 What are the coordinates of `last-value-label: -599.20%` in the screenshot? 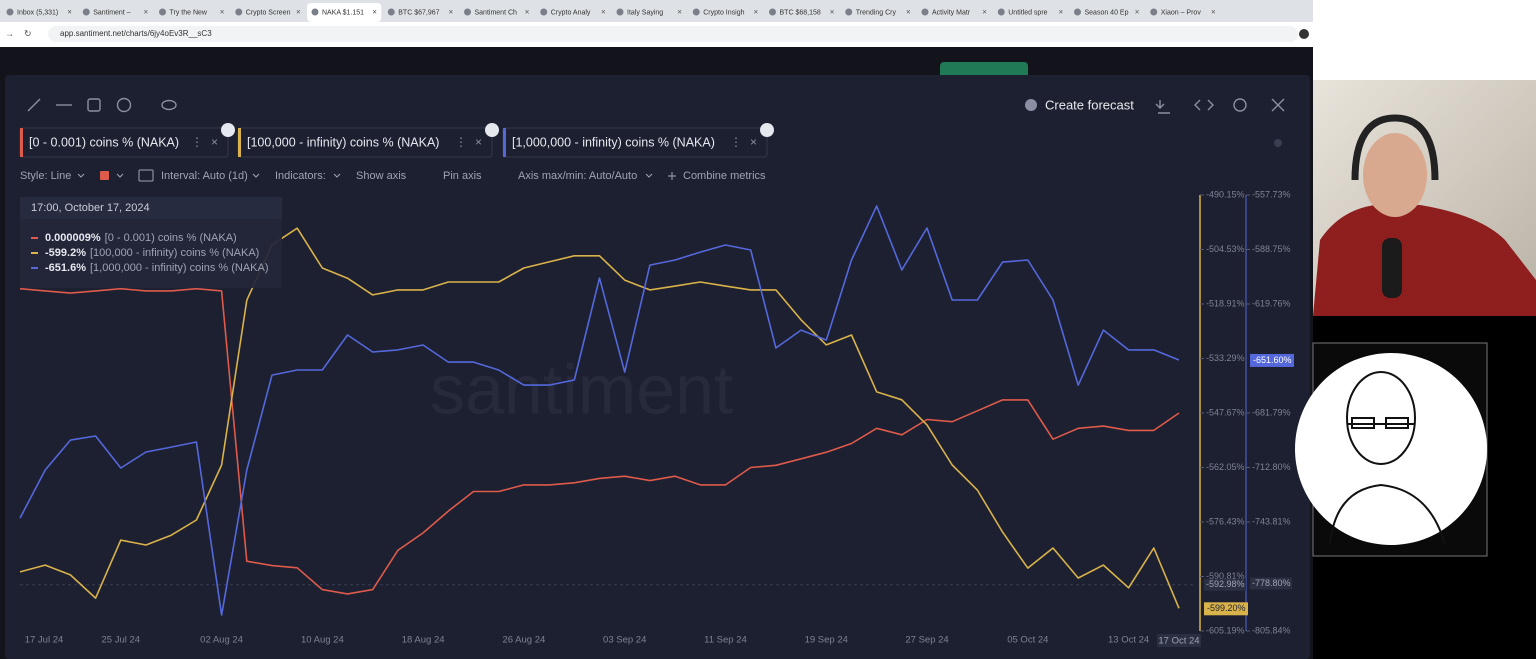 It's located at (1226, 608).